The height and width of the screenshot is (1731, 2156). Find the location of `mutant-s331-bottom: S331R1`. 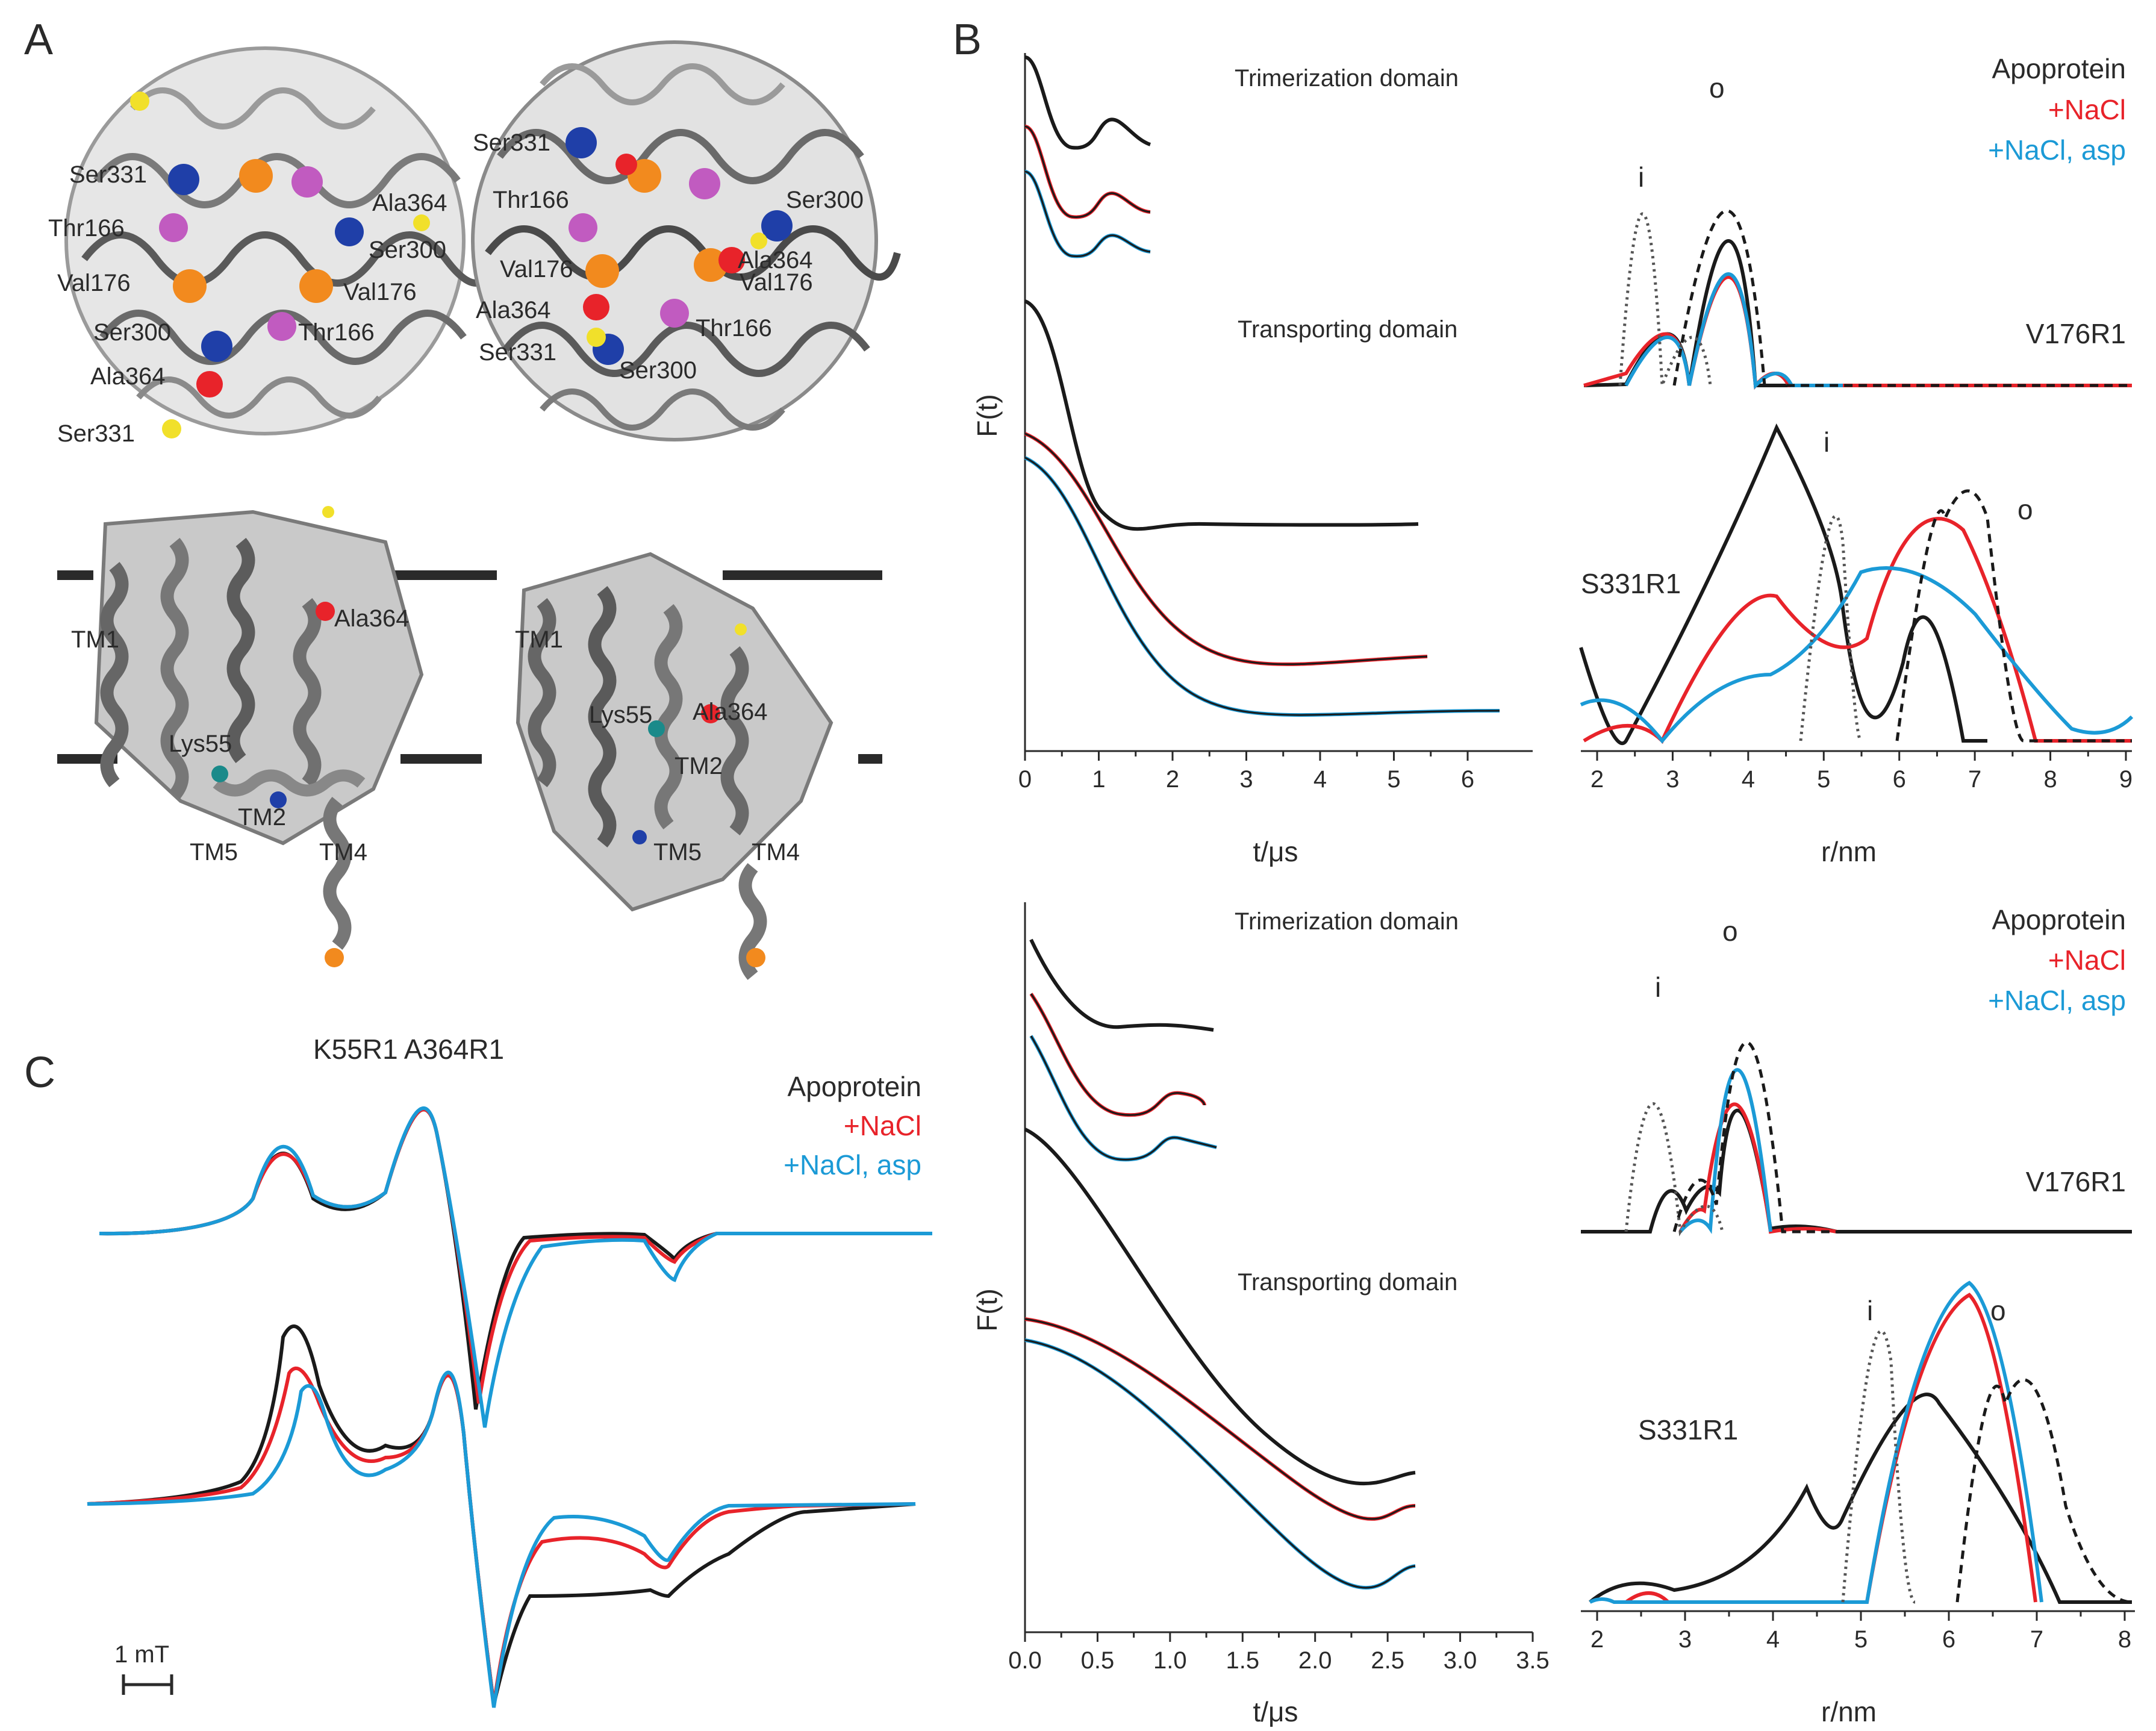

mutant-s331-bottom: S331R1 is located at coordinates (1688, 1430).